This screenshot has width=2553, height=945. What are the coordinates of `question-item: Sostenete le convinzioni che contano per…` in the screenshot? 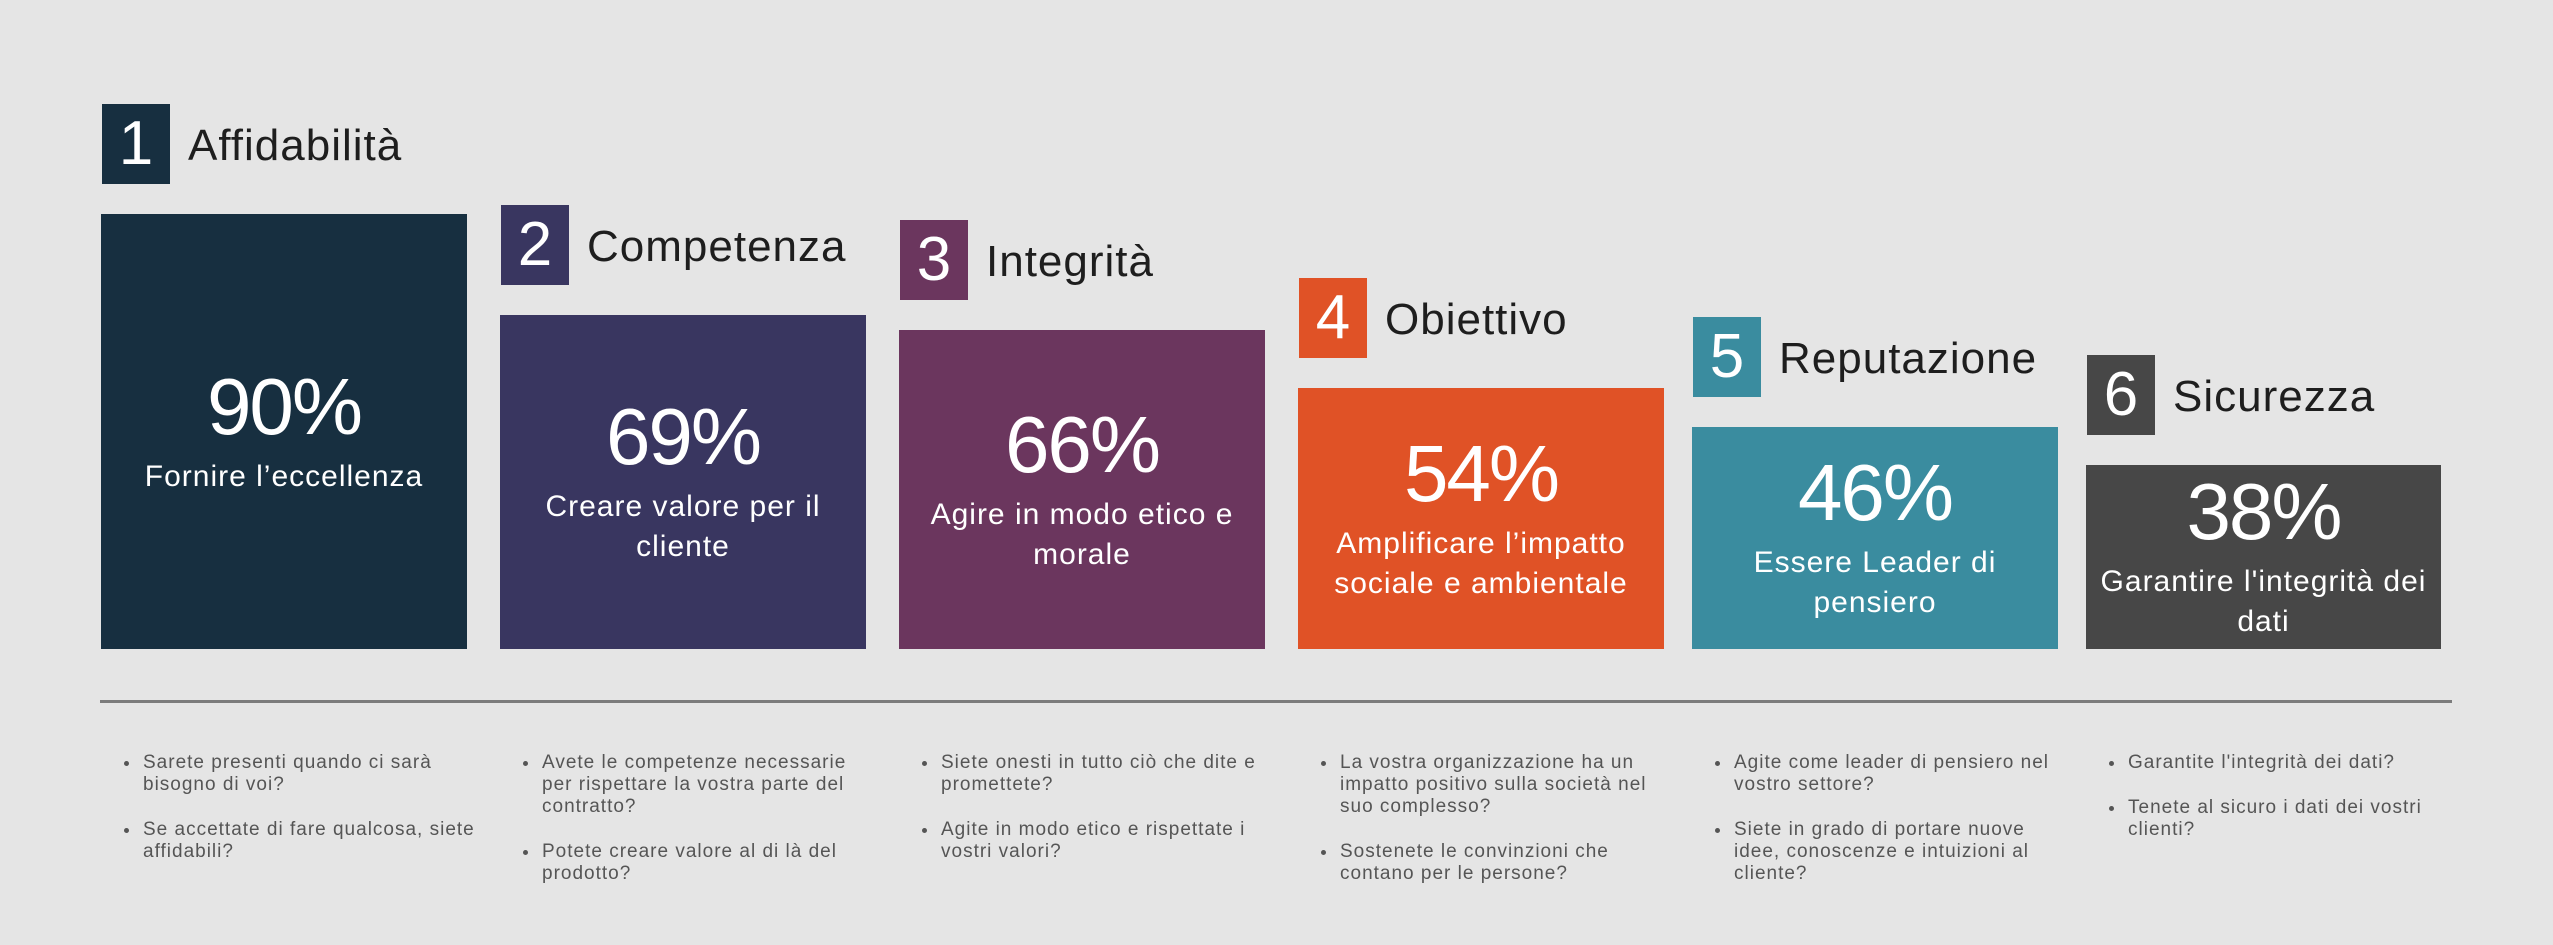 It's located at (1508, 863).